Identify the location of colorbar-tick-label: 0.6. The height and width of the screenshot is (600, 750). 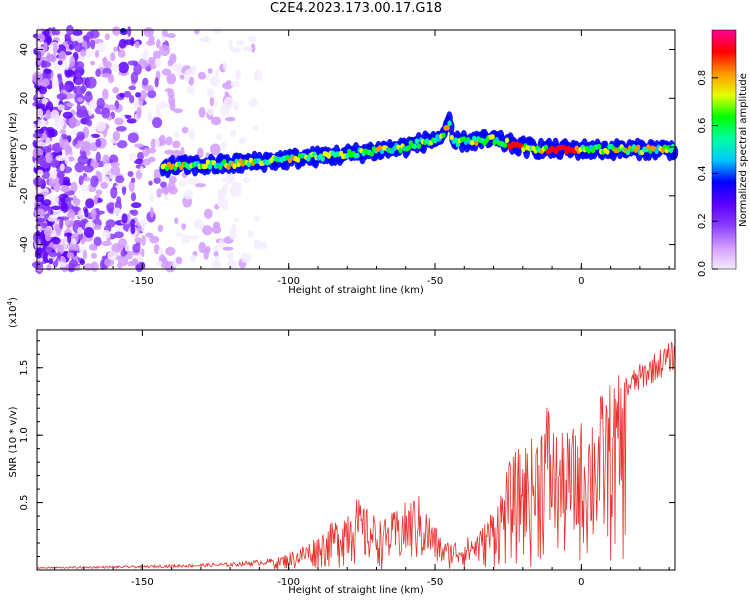
(702, 126).